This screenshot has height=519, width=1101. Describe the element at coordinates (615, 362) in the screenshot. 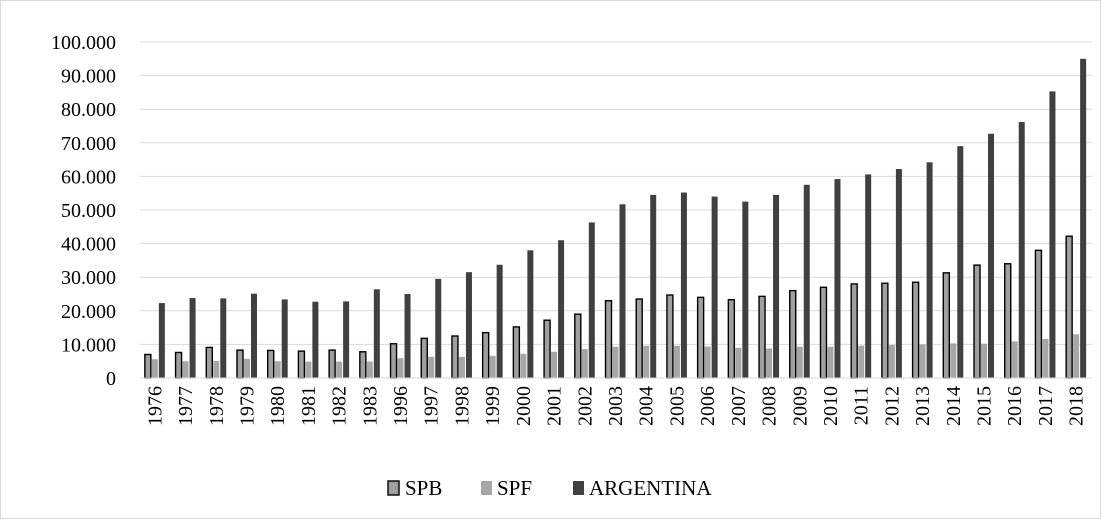

I see `bar-spf-2003` at that location.